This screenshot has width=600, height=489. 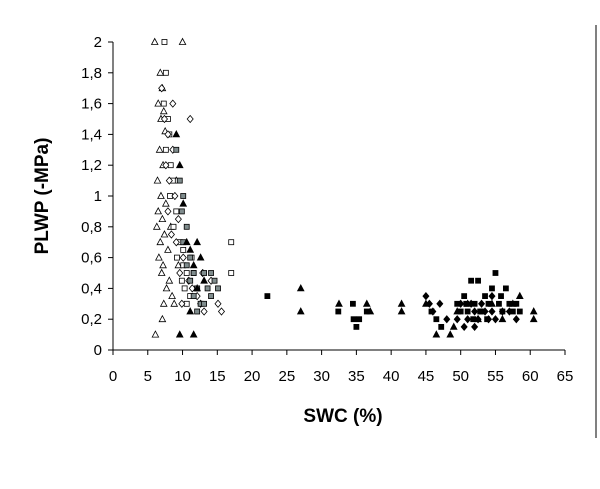 I want to click on x-tick-label: 15, so click(x=217, y=376).